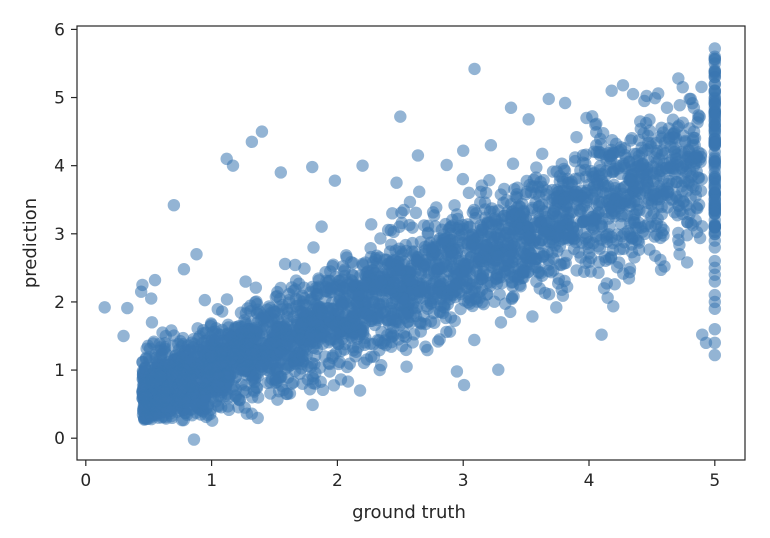 This screenshot has height=538, width=770. Describe the element at coordinates (589, 481) in the screenshot. I see `x-tick-label: 4` at that location.